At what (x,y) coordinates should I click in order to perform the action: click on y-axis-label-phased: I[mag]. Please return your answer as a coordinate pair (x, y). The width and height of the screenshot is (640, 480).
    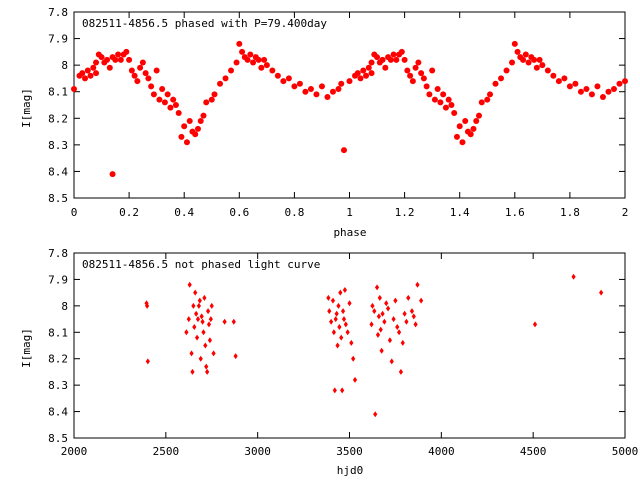
    Looking at the image, I should click on (26, 108).